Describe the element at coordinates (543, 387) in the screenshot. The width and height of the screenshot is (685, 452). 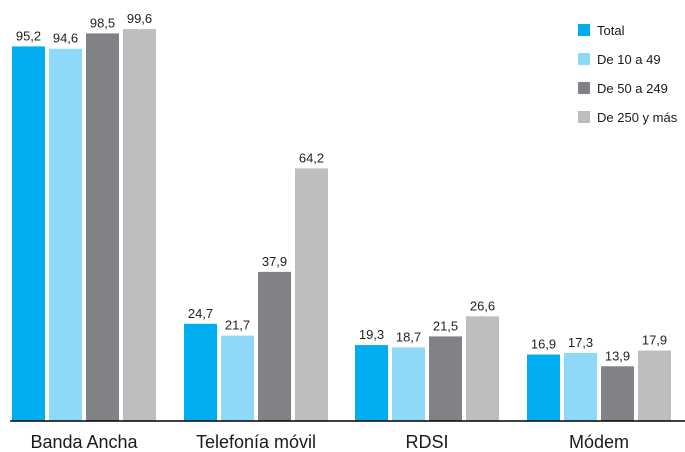
I see `bar-modem-total` at that location.